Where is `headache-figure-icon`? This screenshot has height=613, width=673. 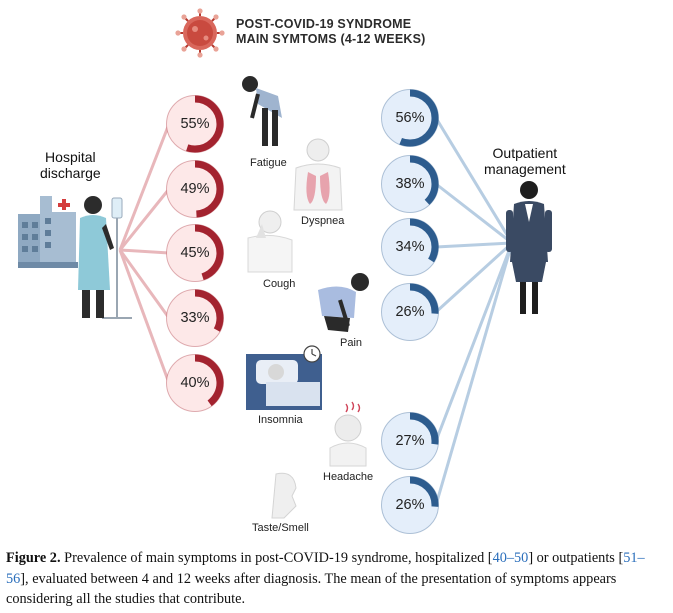
headache-figure-icon is located at coordinates (348, 434).